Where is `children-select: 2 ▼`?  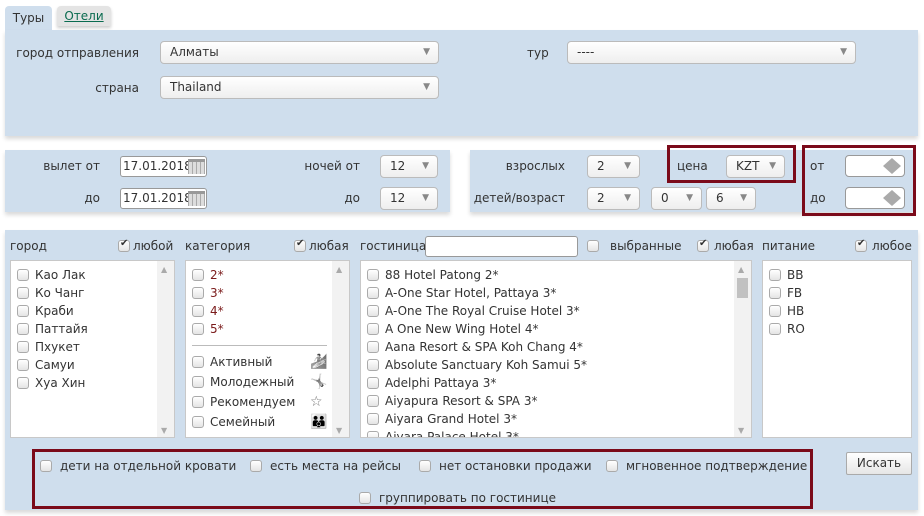 children-select: 2 ▼ is located at coordinates (613, 198).